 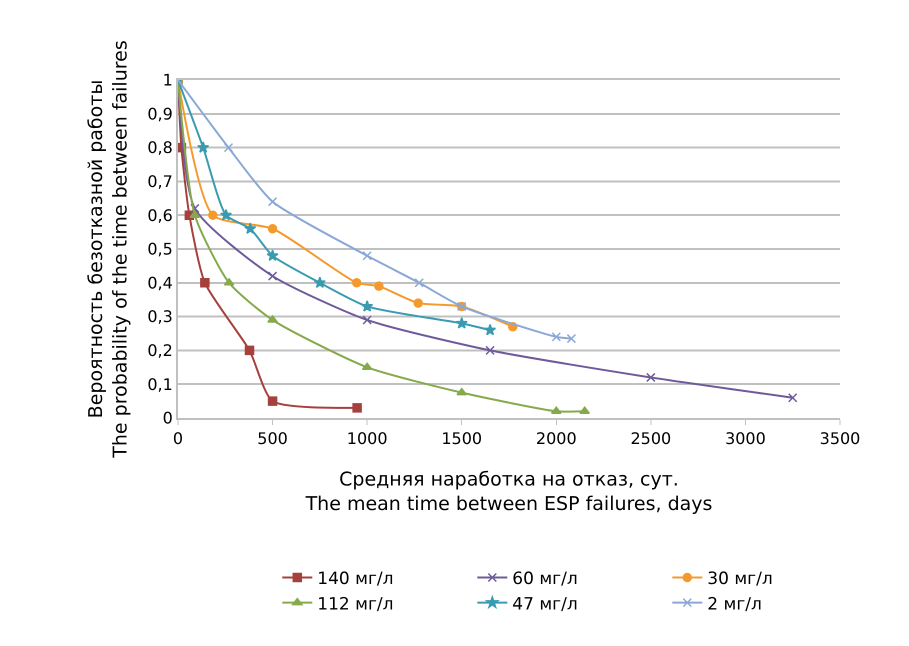 What do you see at coordinates (545, 579) in the screenshot?
I see `legend-label: 60 мг/л` at bounding box center [545, 579].